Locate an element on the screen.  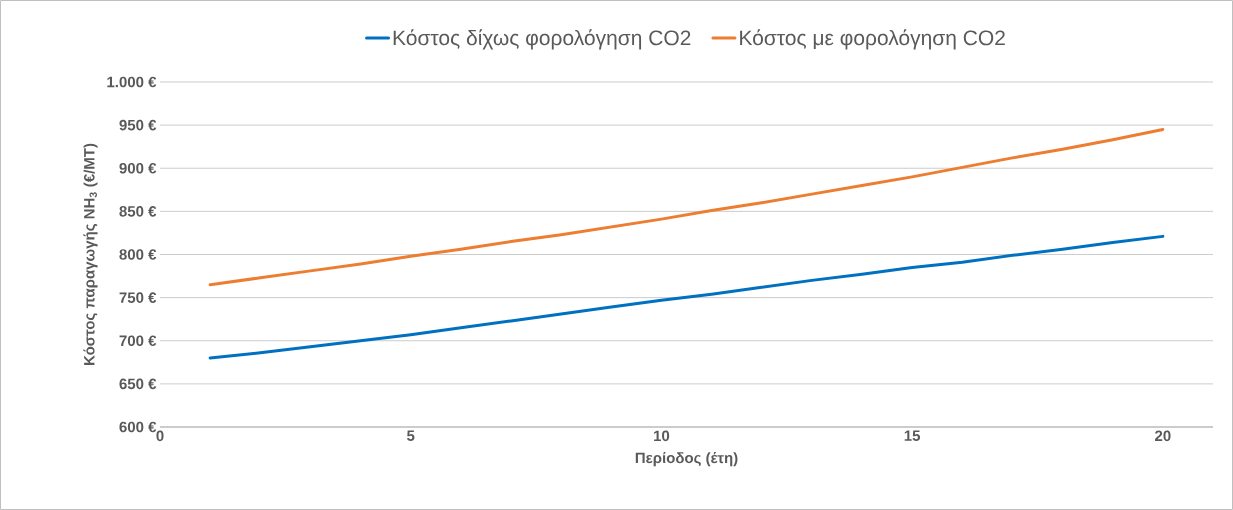
x-tick-label: 0 is located at coordinates (160, 436).